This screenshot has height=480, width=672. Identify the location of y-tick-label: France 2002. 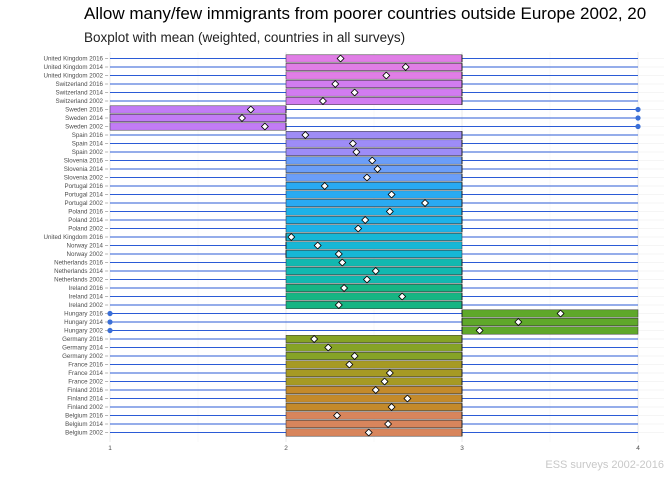
(85, 382).